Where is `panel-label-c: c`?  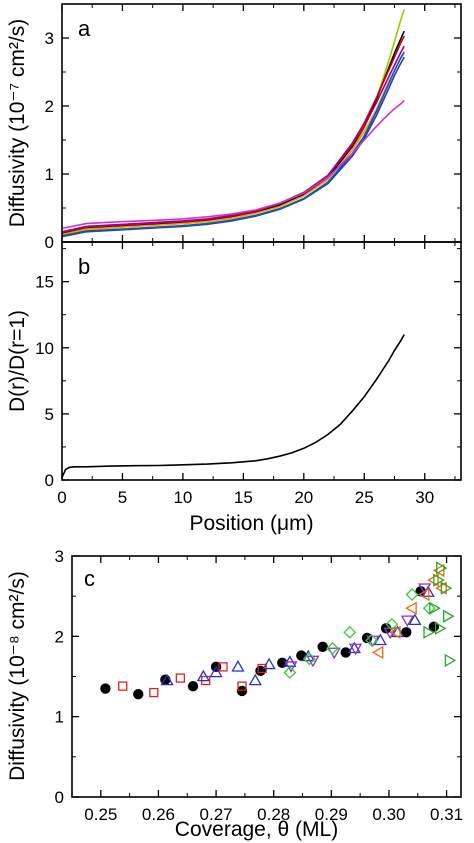
panel-label-c: c is located at coordinates (89, 578).